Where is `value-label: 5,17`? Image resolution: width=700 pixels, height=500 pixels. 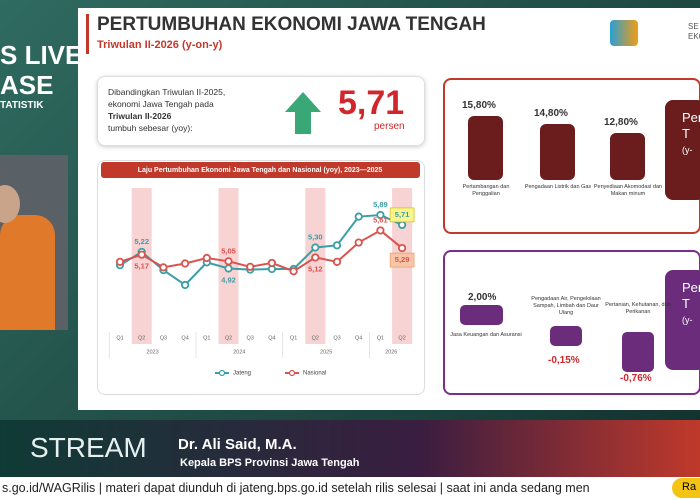 value-label: 5,17 is located at coordinates (141, 266).